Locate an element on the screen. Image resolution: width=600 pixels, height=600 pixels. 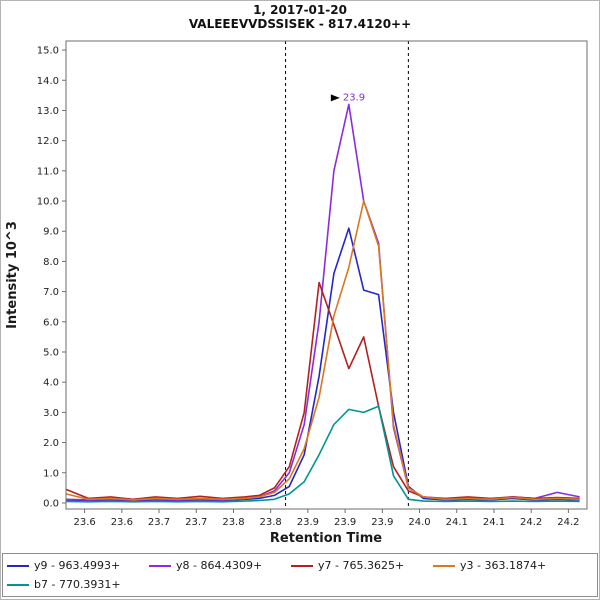
legend-label-y7: y7 - 765.3625+ is located at coordinates (361, 565).